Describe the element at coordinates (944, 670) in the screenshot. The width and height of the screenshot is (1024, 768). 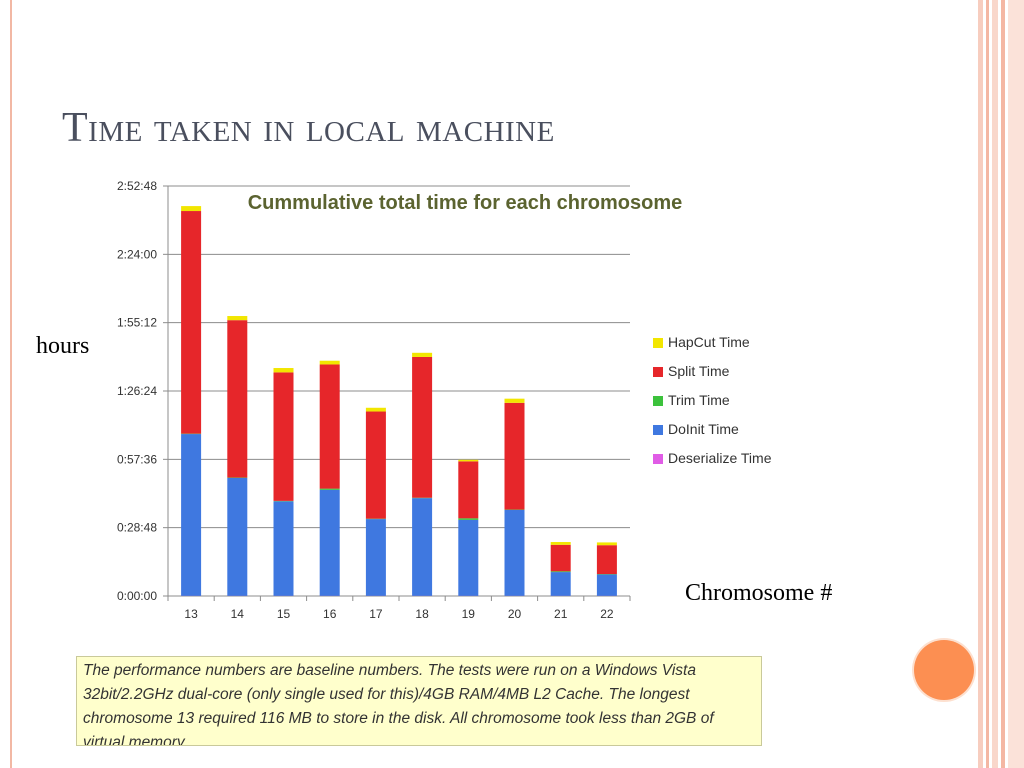
I see `decor-orb` at that location.